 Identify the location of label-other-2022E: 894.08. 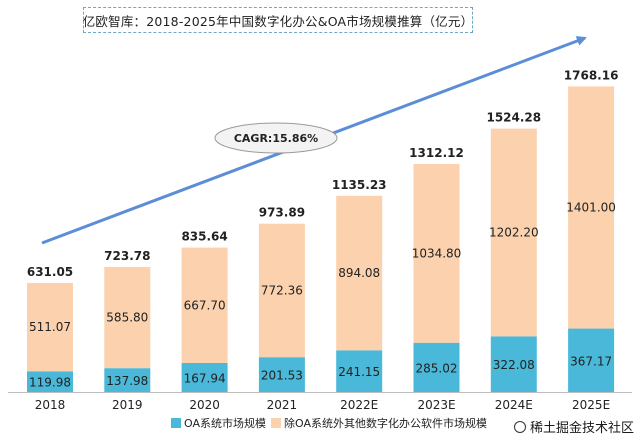
(359, 273).